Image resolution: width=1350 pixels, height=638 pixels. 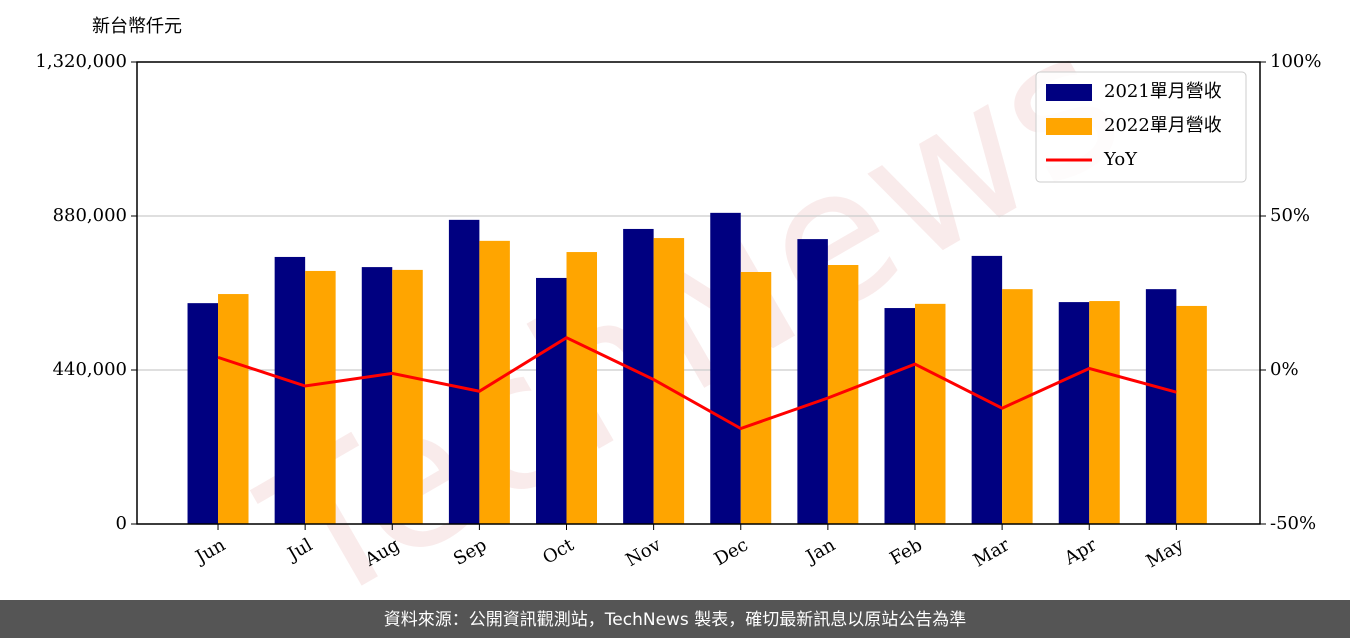 What do you see at coordinates (209, 551) in the screenshot?
I see `x-tick-label: Jun` at bounding box center [209, 551].